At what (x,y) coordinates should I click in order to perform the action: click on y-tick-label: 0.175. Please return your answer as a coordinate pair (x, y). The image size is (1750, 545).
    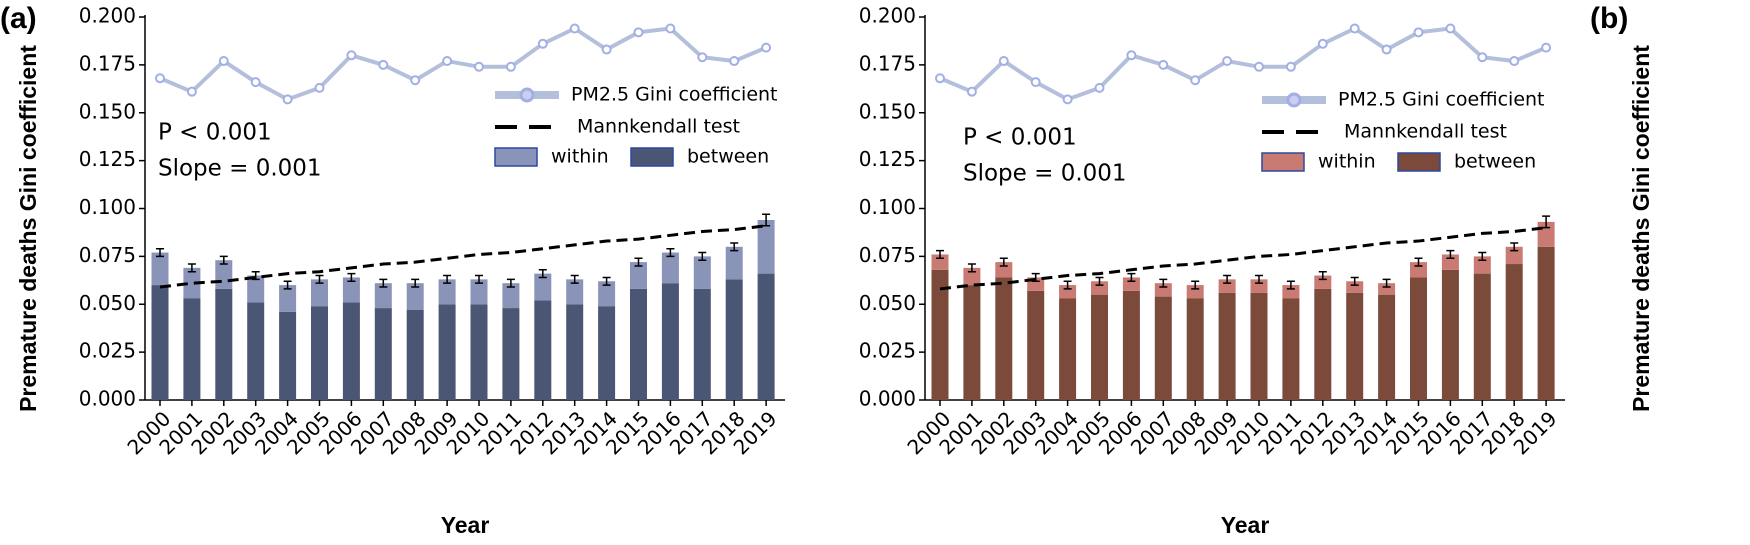
    Looking at the image, I should click on (887, 63).